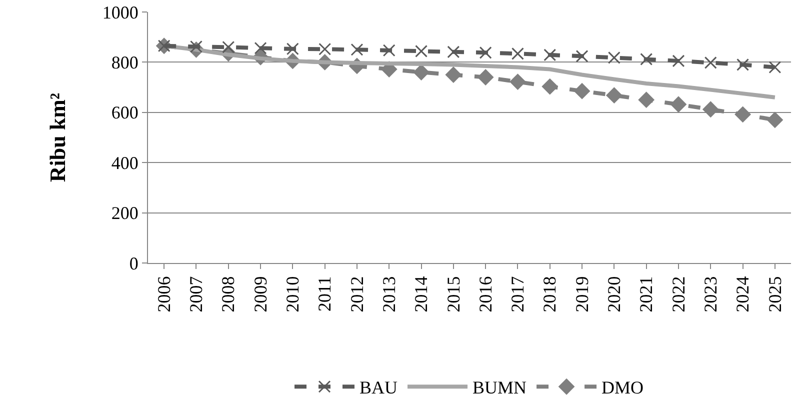  I want to click on y-tick-label: 1000, so click(120, 12).